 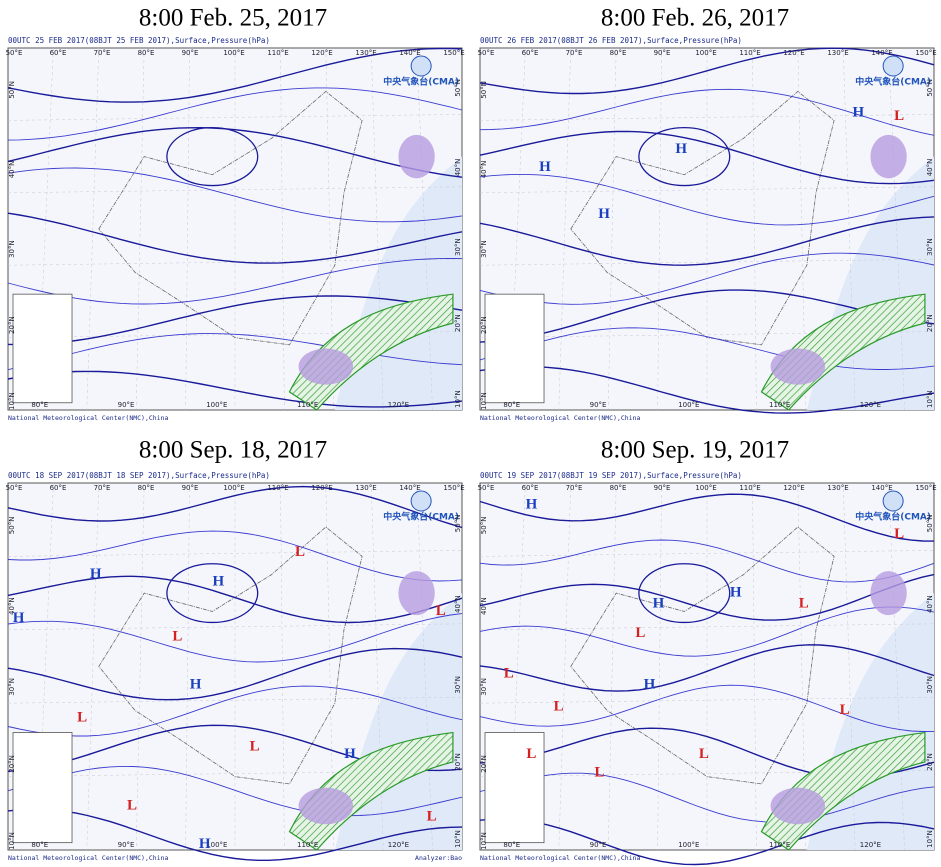 I want to click on panel-title: 8:00 Feb. 25, 2017, so click(x=233, y=18).